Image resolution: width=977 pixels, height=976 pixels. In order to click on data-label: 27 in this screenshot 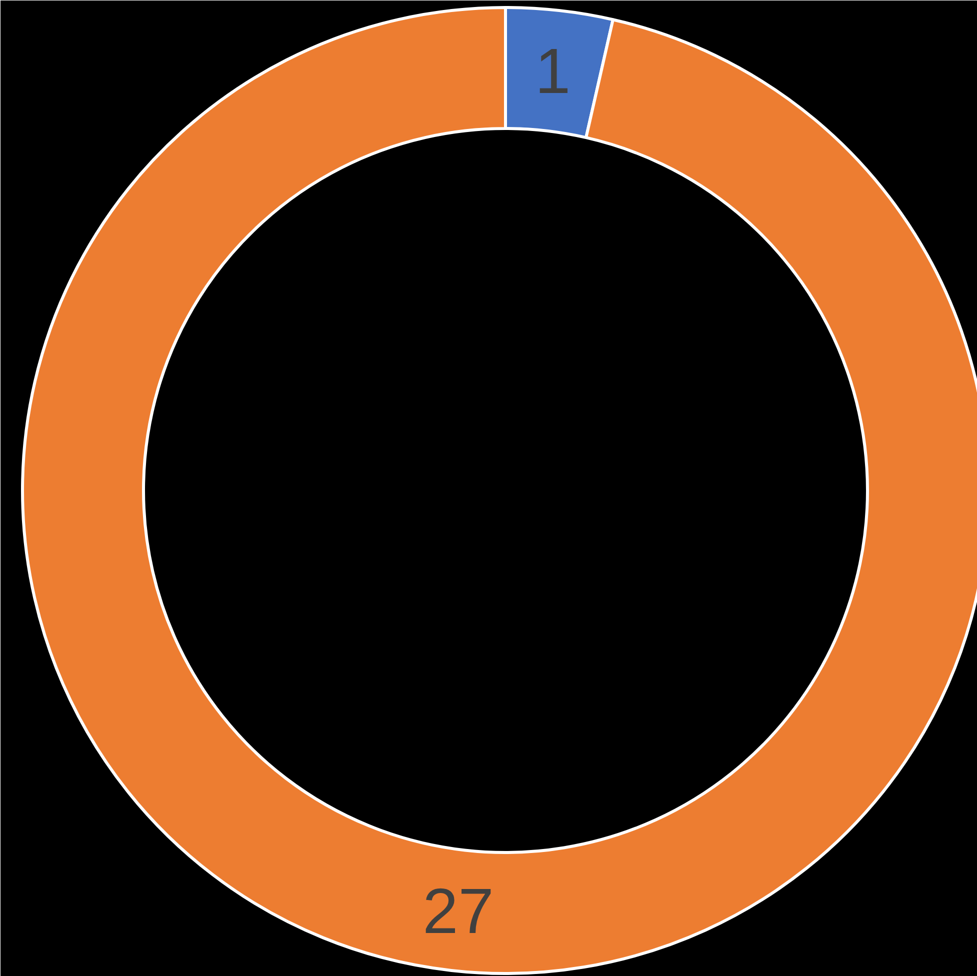, I will do `click(458, 910)`.